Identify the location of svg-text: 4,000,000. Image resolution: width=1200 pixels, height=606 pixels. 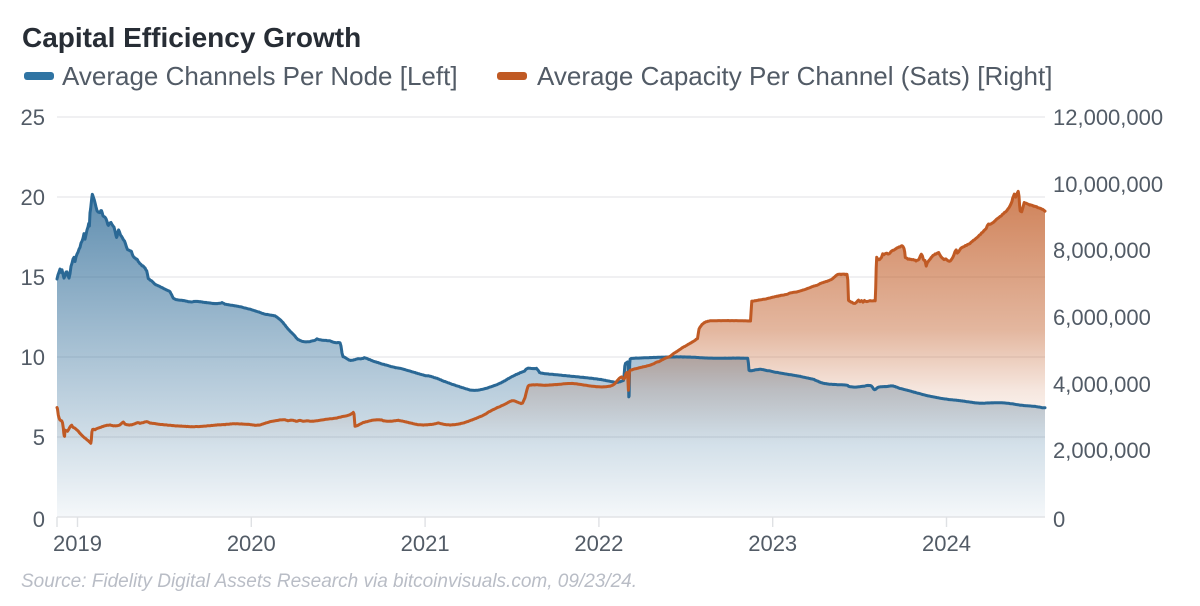
(1102, 384).